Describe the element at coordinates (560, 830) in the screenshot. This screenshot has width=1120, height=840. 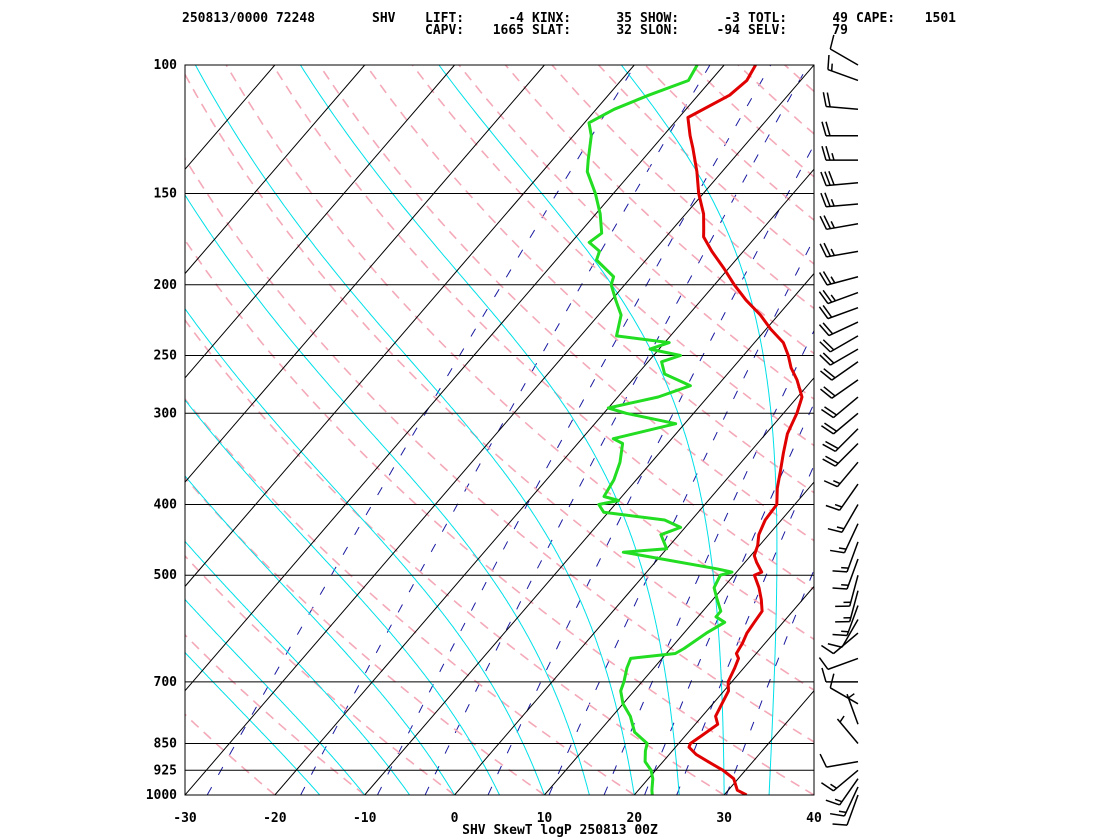
I see `chart-title: SHV SkewT logP 250813 00Z` at that location.